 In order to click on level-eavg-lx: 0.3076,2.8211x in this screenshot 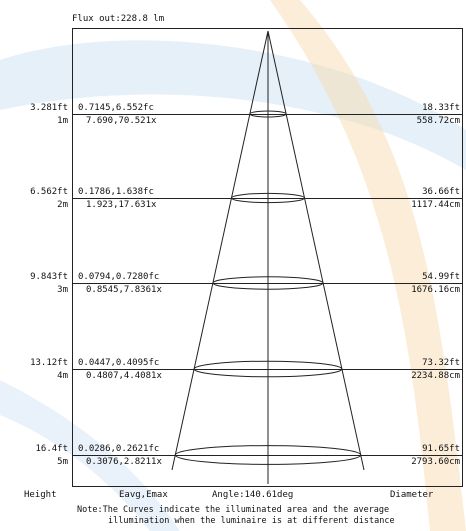, I will do `click(124, 462)`.